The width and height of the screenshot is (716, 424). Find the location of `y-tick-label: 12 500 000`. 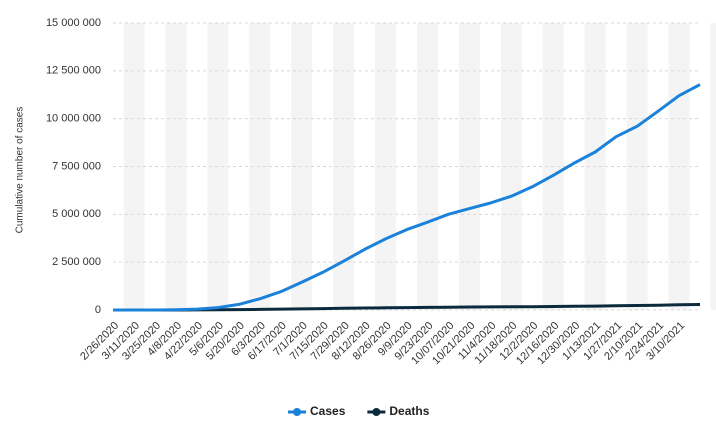

y-tick-label: 12 500 000 is located at coordinates (73, 71).